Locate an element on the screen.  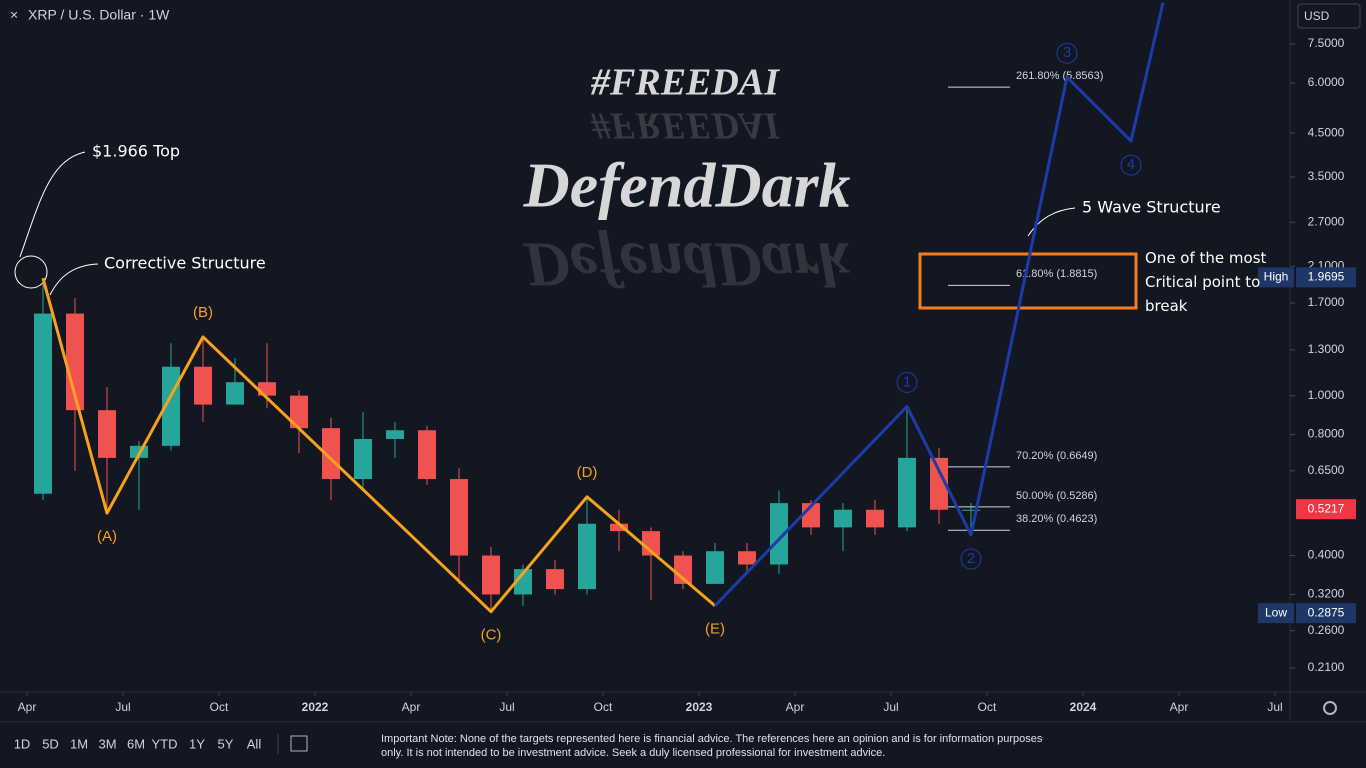
price-badge-value: 0.5217 is located at coordinates (1326, 508).